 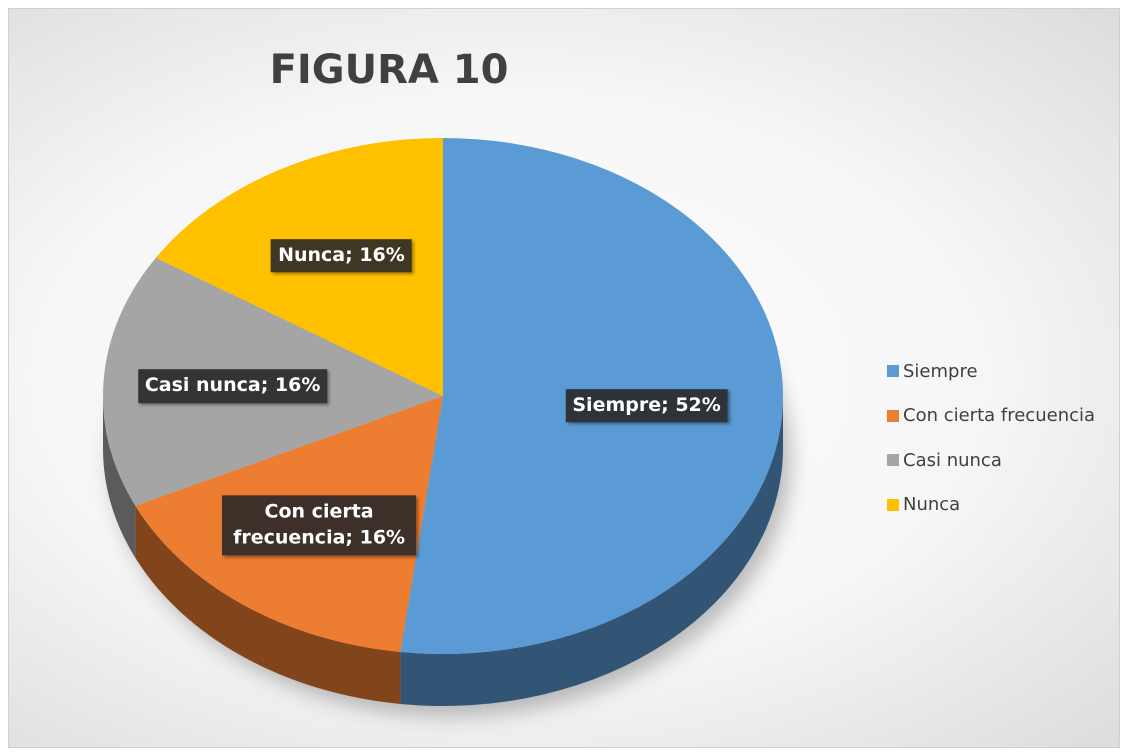 I want to click on data-label: Nunca; 16%, so click(x=341, y=255).